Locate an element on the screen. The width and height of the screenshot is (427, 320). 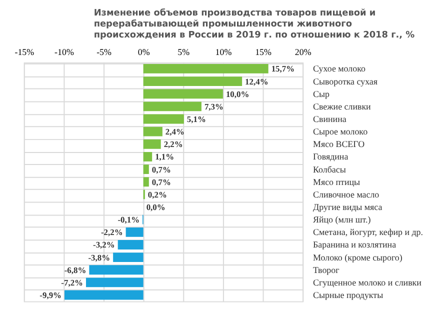
x-tick-label: 5% is located at coordinates (184, 51).